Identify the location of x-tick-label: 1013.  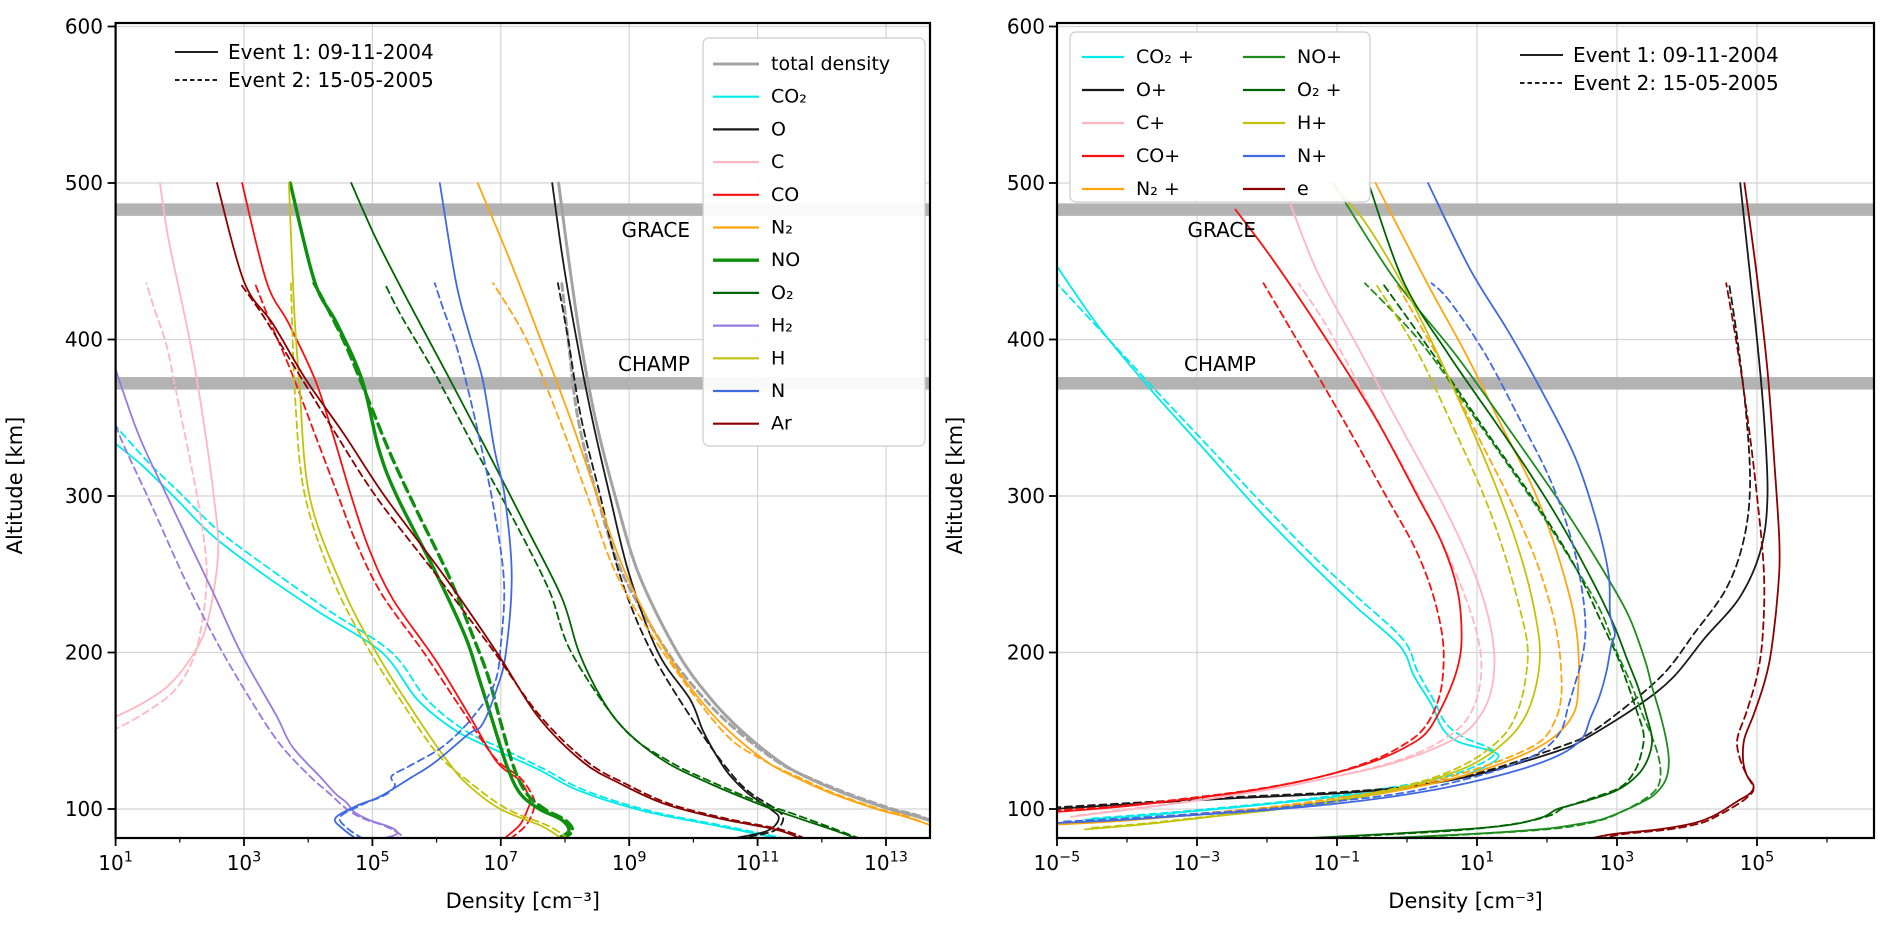
(886, 862).